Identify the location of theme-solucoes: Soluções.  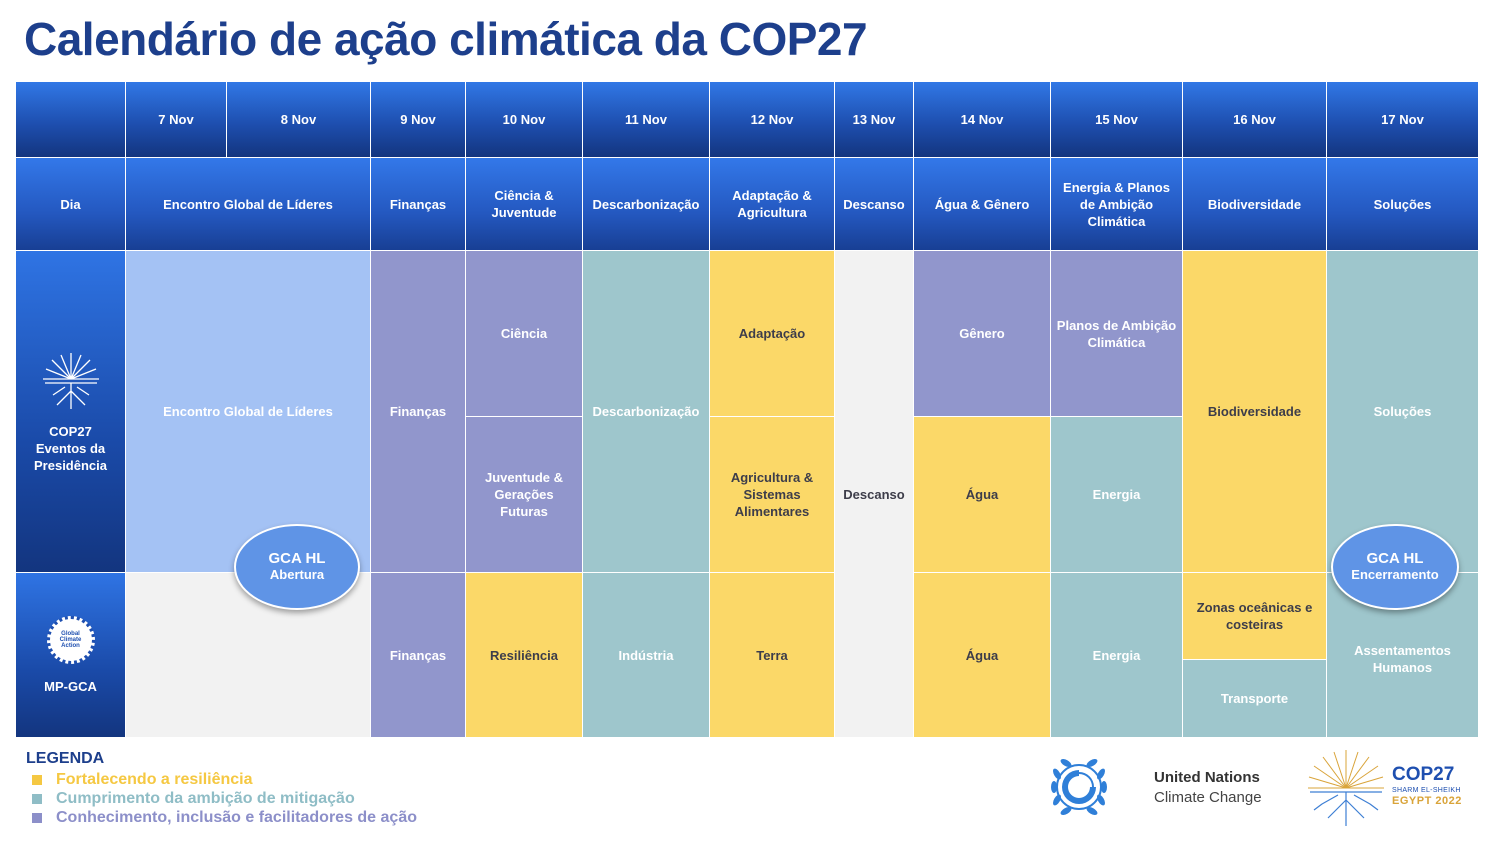
(1402, 204).